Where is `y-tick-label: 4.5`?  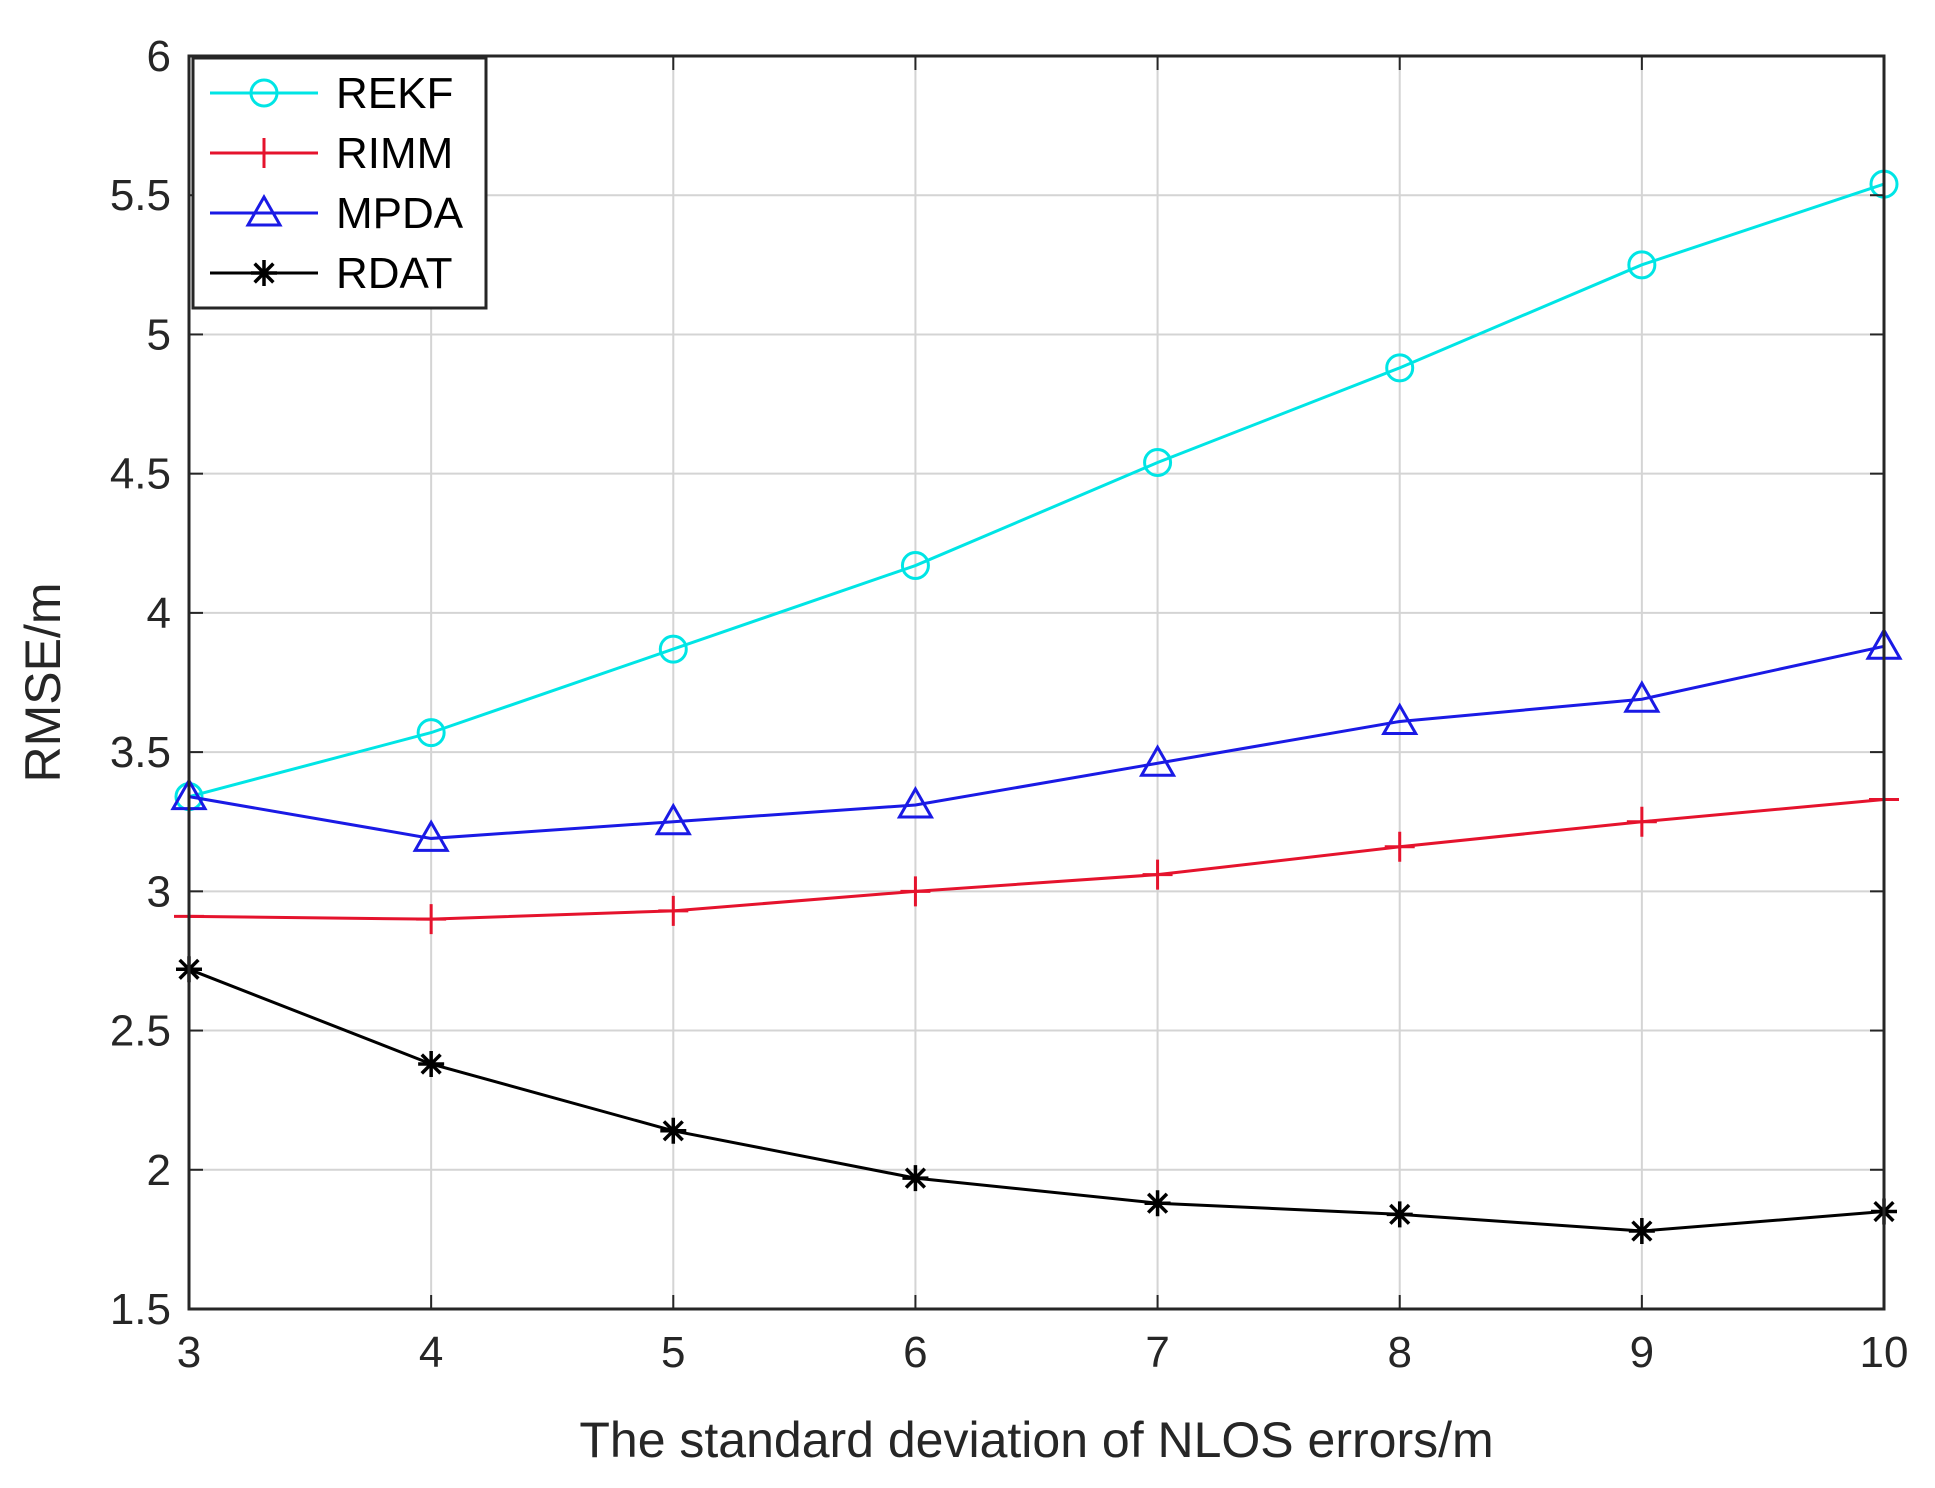 y-tick-label: 4.5 is located at coordinates (140, 474).